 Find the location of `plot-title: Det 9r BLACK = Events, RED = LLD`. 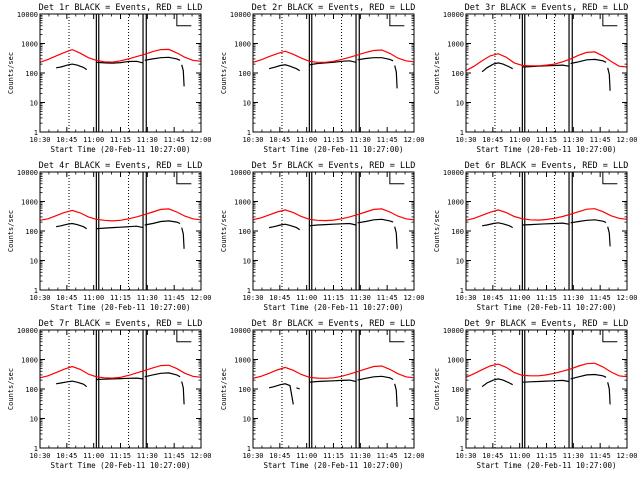

plot-title: Det 9r BLACK = Events, RED = LLD is located at coordinates (547, 324).